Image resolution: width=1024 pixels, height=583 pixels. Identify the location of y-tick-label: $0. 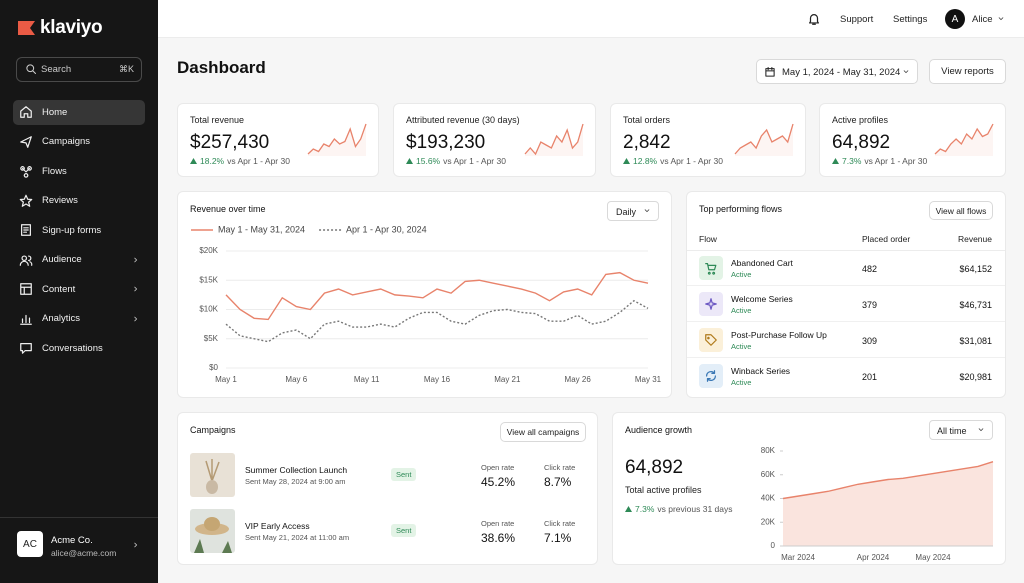
(213, 367).